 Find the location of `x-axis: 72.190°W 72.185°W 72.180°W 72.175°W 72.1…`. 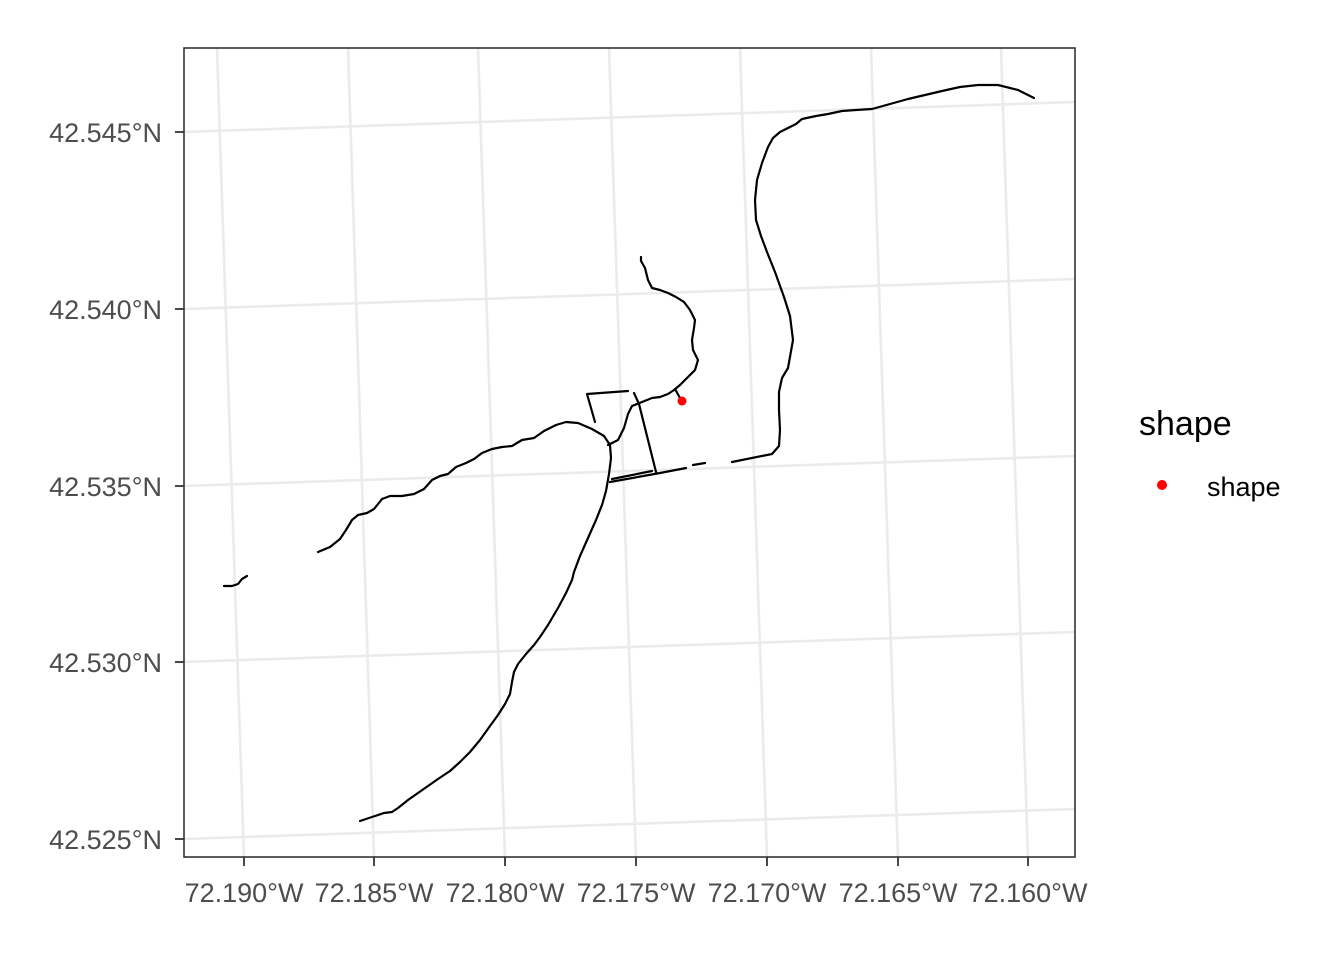

x-axis: 72.190°W 72.185°W 72.180°W 72.175°W 72.1… is located at coordinates (636, 882).